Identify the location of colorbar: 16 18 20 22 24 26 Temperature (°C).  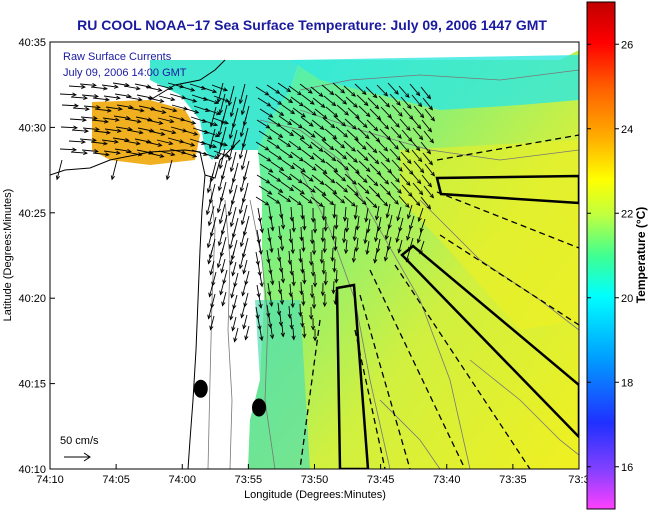
(617, 255).